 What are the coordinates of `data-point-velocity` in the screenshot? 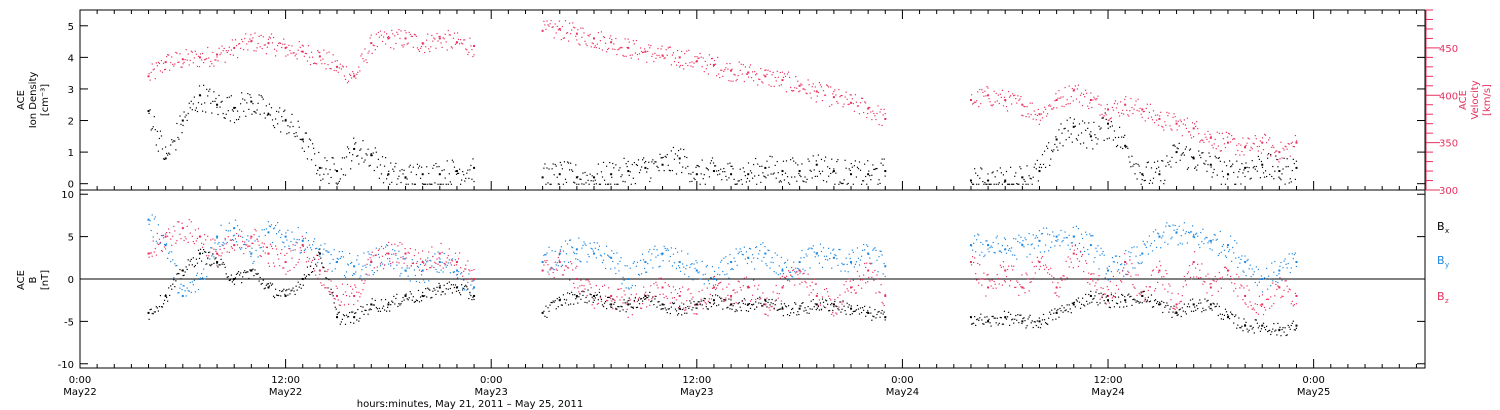 It's located at (165, 62).